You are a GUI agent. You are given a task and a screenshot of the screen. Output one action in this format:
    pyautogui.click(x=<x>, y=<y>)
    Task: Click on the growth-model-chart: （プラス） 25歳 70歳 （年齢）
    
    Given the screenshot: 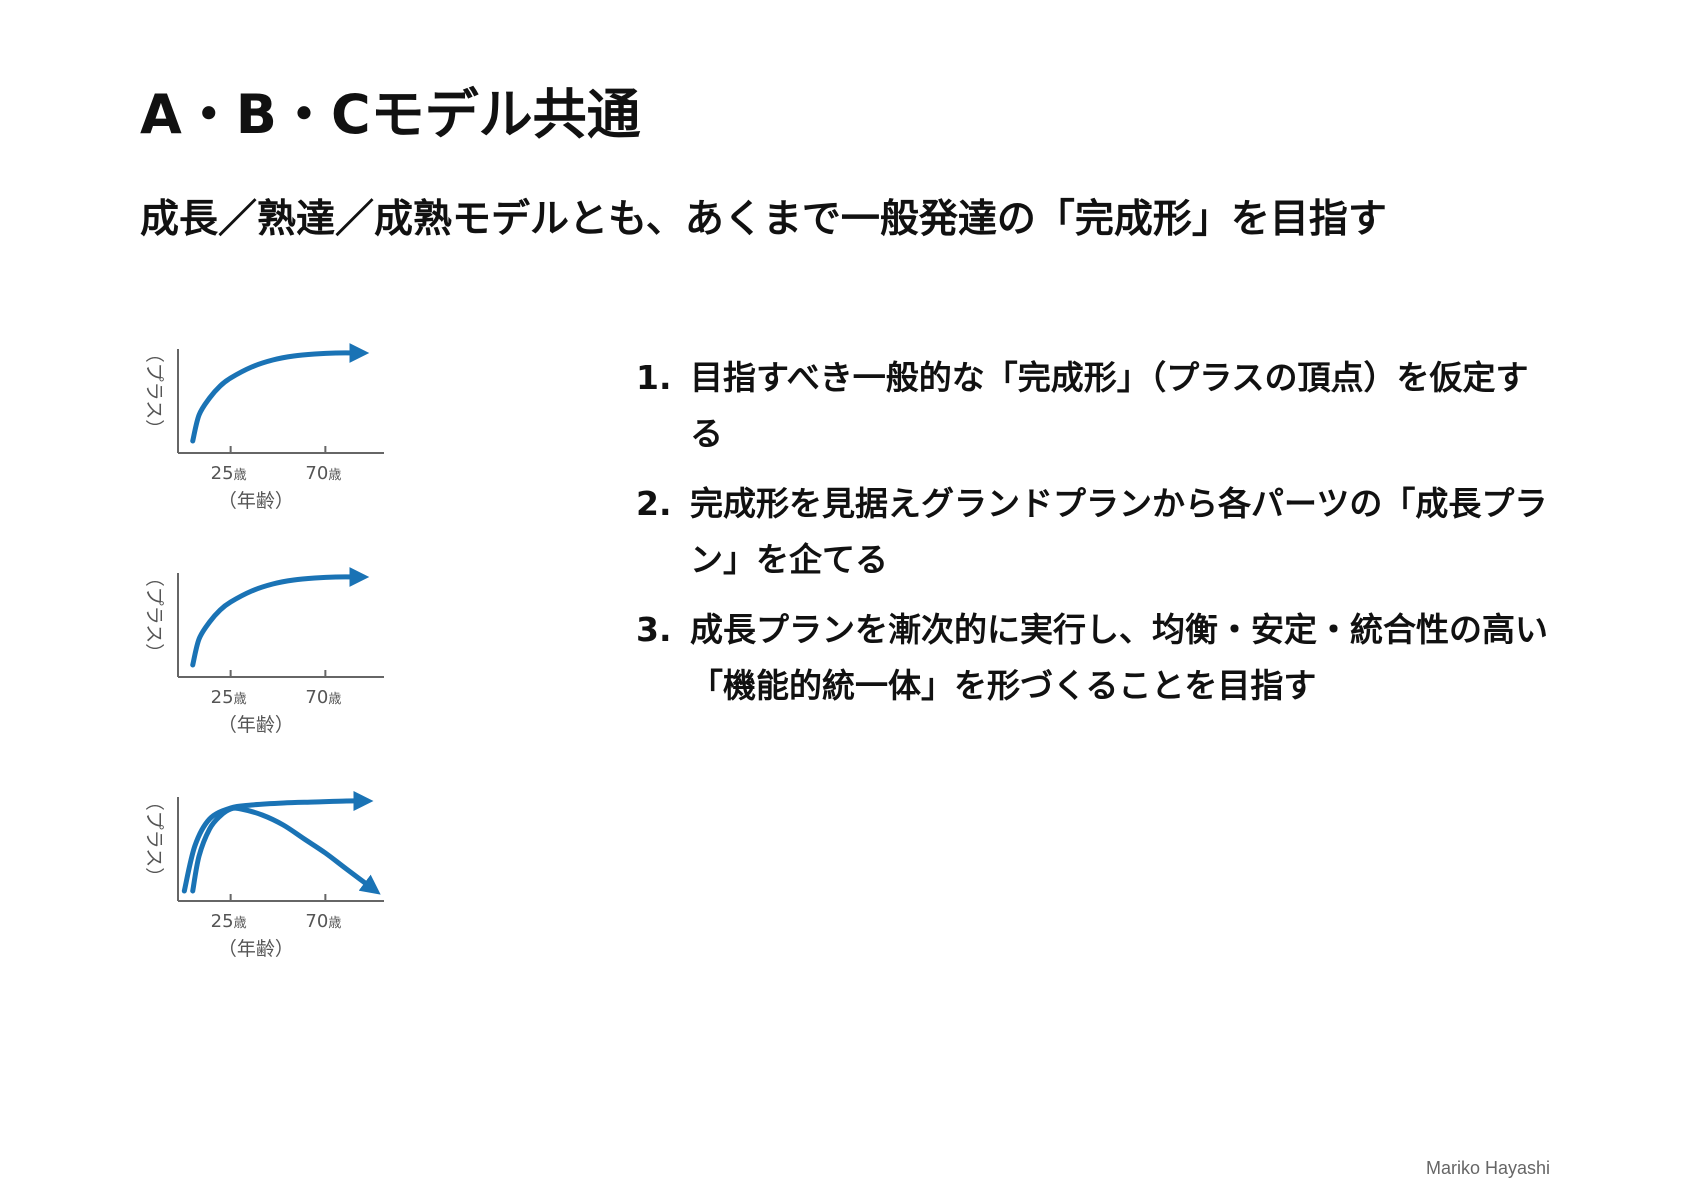 What is the action you would take?
    pyautogui.click(x=275, y=440)
    